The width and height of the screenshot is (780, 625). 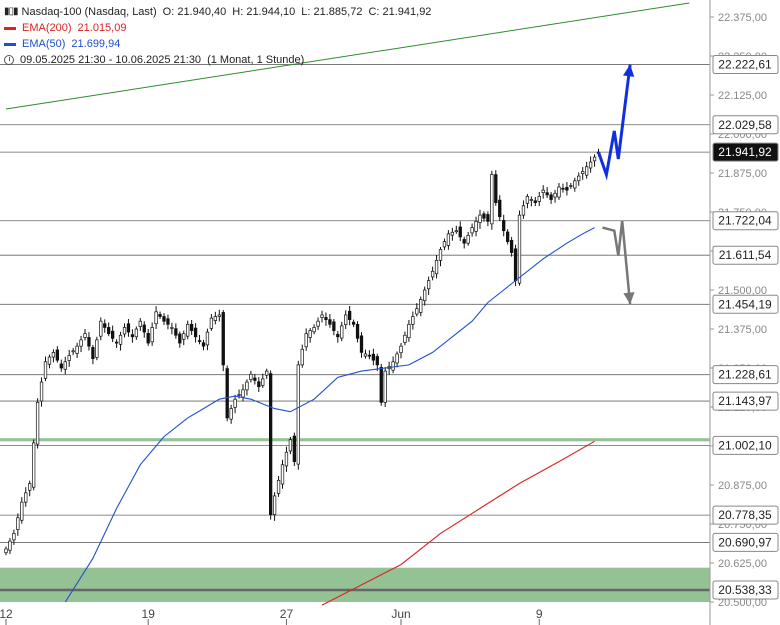 What do you see at coordinates (745, 221) in the screenshot?
I see `price-label-3: 21.722,04` at bounding box center [745, 221].